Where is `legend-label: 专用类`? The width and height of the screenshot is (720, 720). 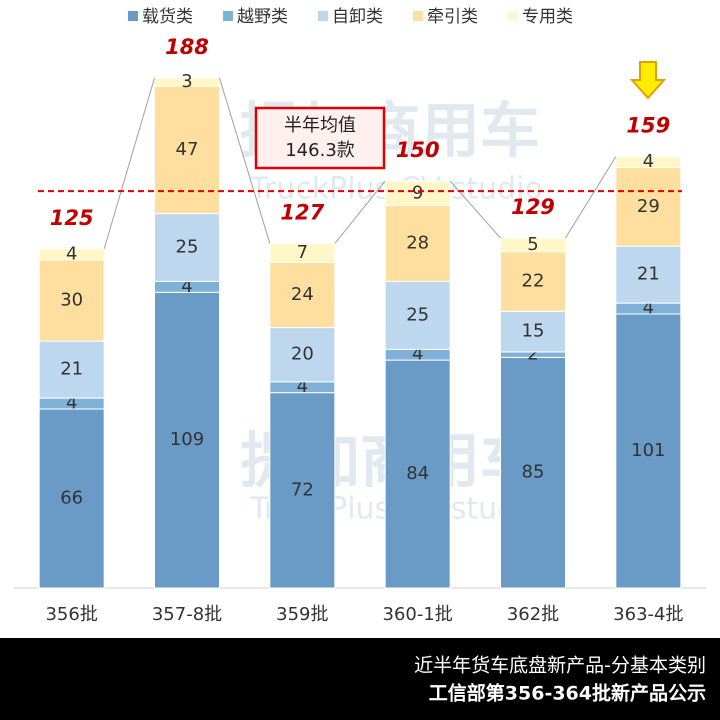 legend-label: 专用类 is located at coordinates (547, 17).